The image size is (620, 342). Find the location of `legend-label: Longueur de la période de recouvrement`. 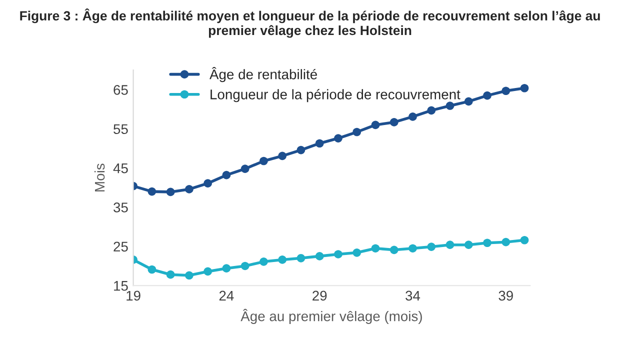

legend-label: Longueur de la période de recouvrement is located at coordinates (335, 95).